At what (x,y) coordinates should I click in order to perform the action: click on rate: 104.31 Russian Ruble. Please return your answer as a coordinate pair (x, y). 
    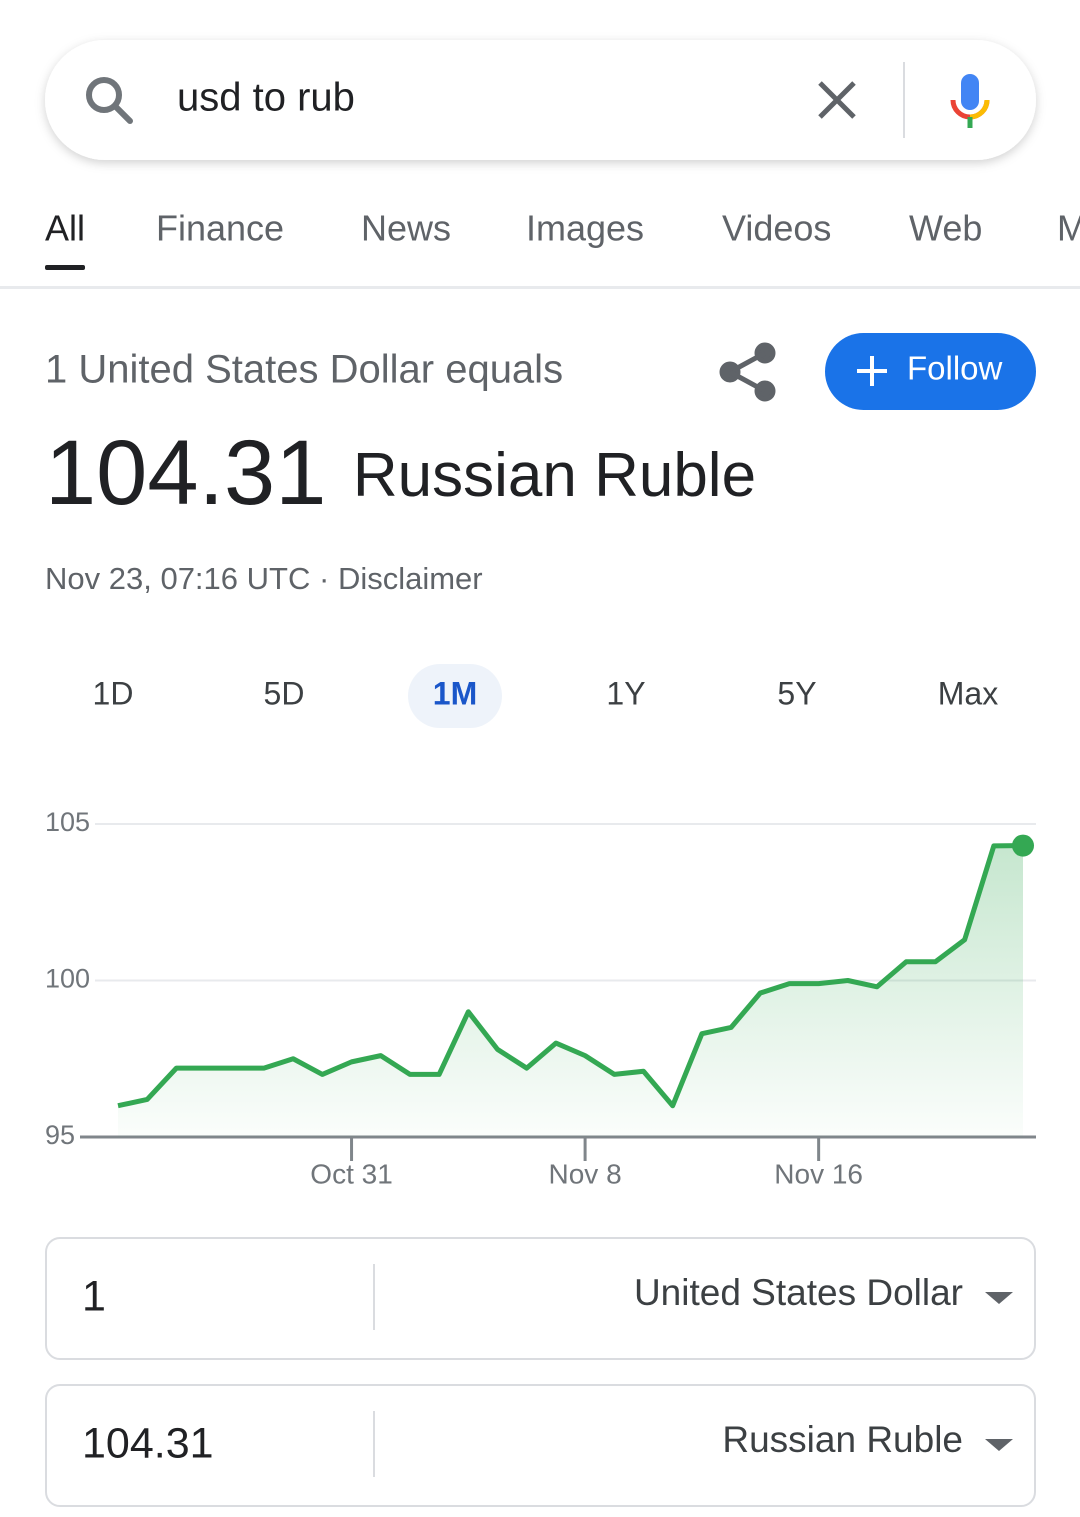
    Looking at the image, I should click on (400, 473).